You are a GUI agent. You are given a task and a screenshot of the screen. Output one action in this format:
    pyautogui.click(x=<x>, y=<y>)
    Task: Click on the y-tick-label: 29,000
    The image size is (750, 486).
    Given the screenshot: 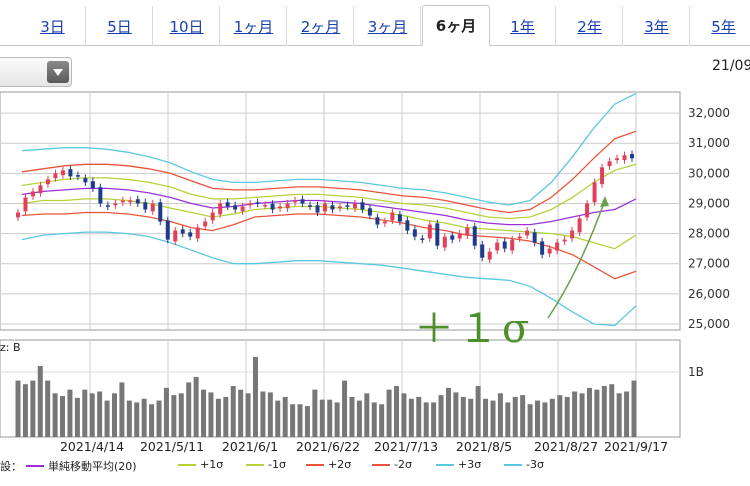 What is the action you would take?
    pyautogui.click(x=709, y=203)
    